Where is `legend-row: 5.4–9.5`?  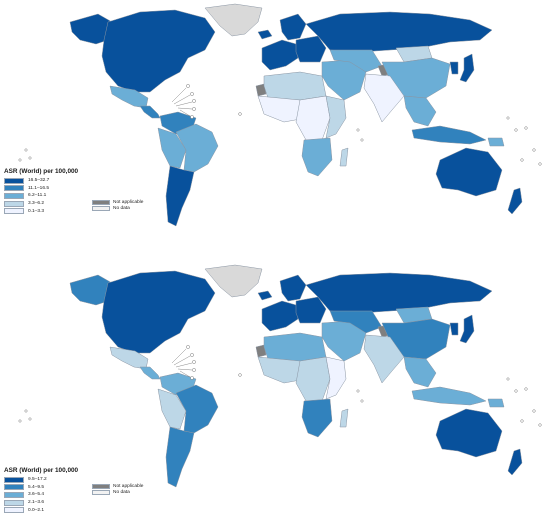 legend-row: 5.4–9.5 is located at coordinates (41, 488).